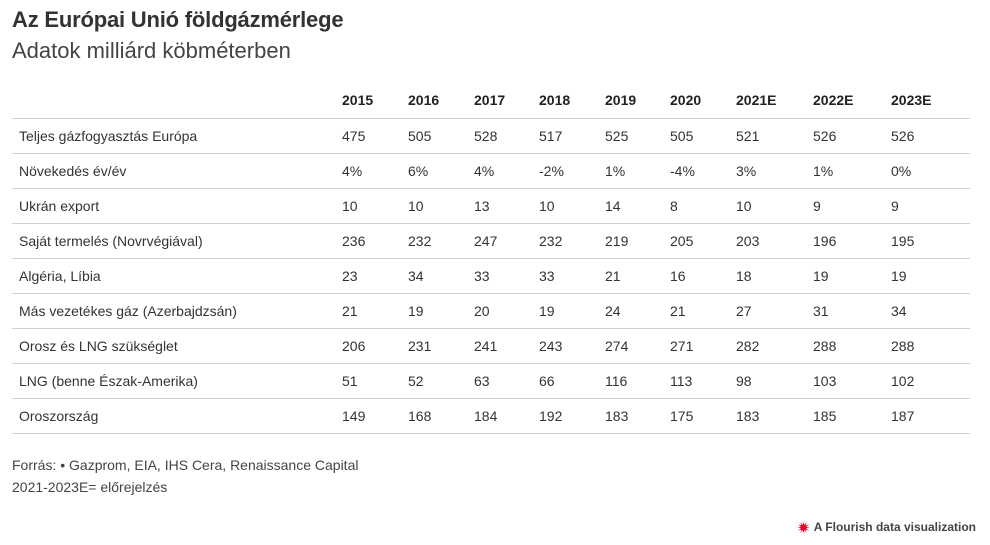  What do you see at coordinates (506, 381) in the screenshot?
I see `table-cell: 63` at bounding box center [506, 381].